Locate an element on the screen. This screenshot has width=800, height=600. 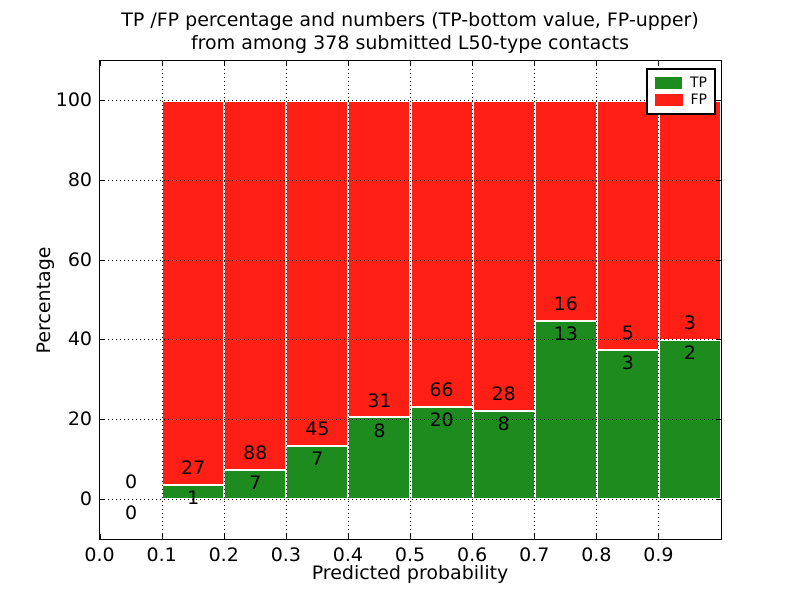
tp-count-label: 7 is located at coordinates (317, 459).